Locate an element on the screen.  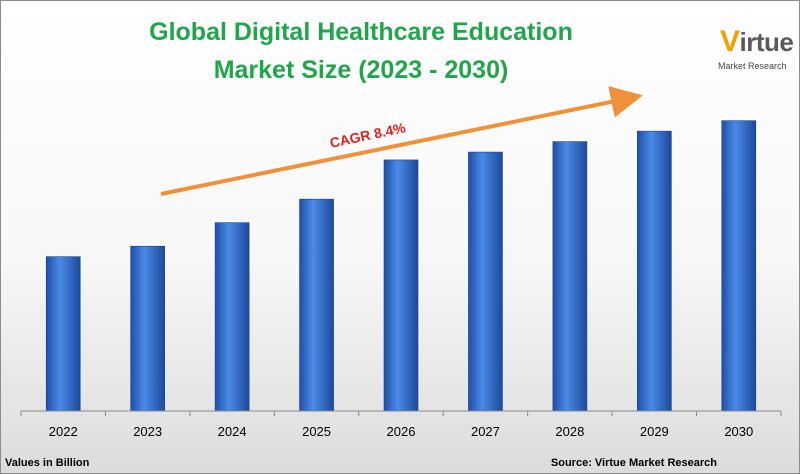
logo-word-rest: irtue is located at coordinates (766, 42).